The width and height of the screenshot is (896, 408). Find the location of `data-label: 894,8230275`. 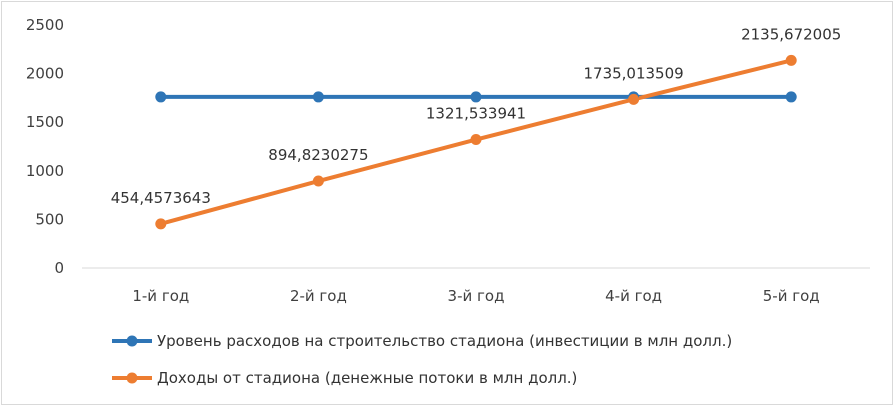

data-label: 894,8230275 is located at coordinates (318, 155).